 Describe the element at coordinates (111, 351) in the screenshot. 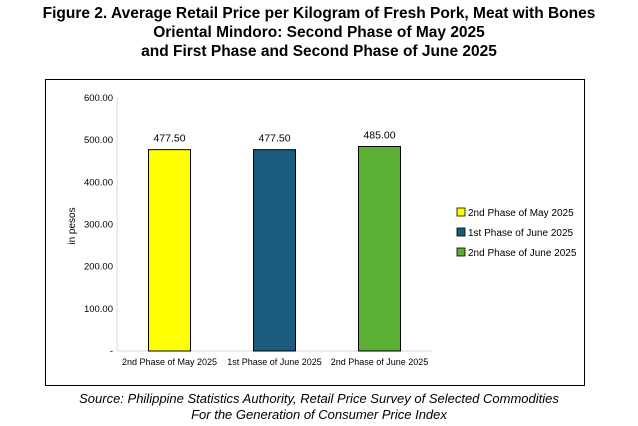

I see `y-tick-label: -` at that location.